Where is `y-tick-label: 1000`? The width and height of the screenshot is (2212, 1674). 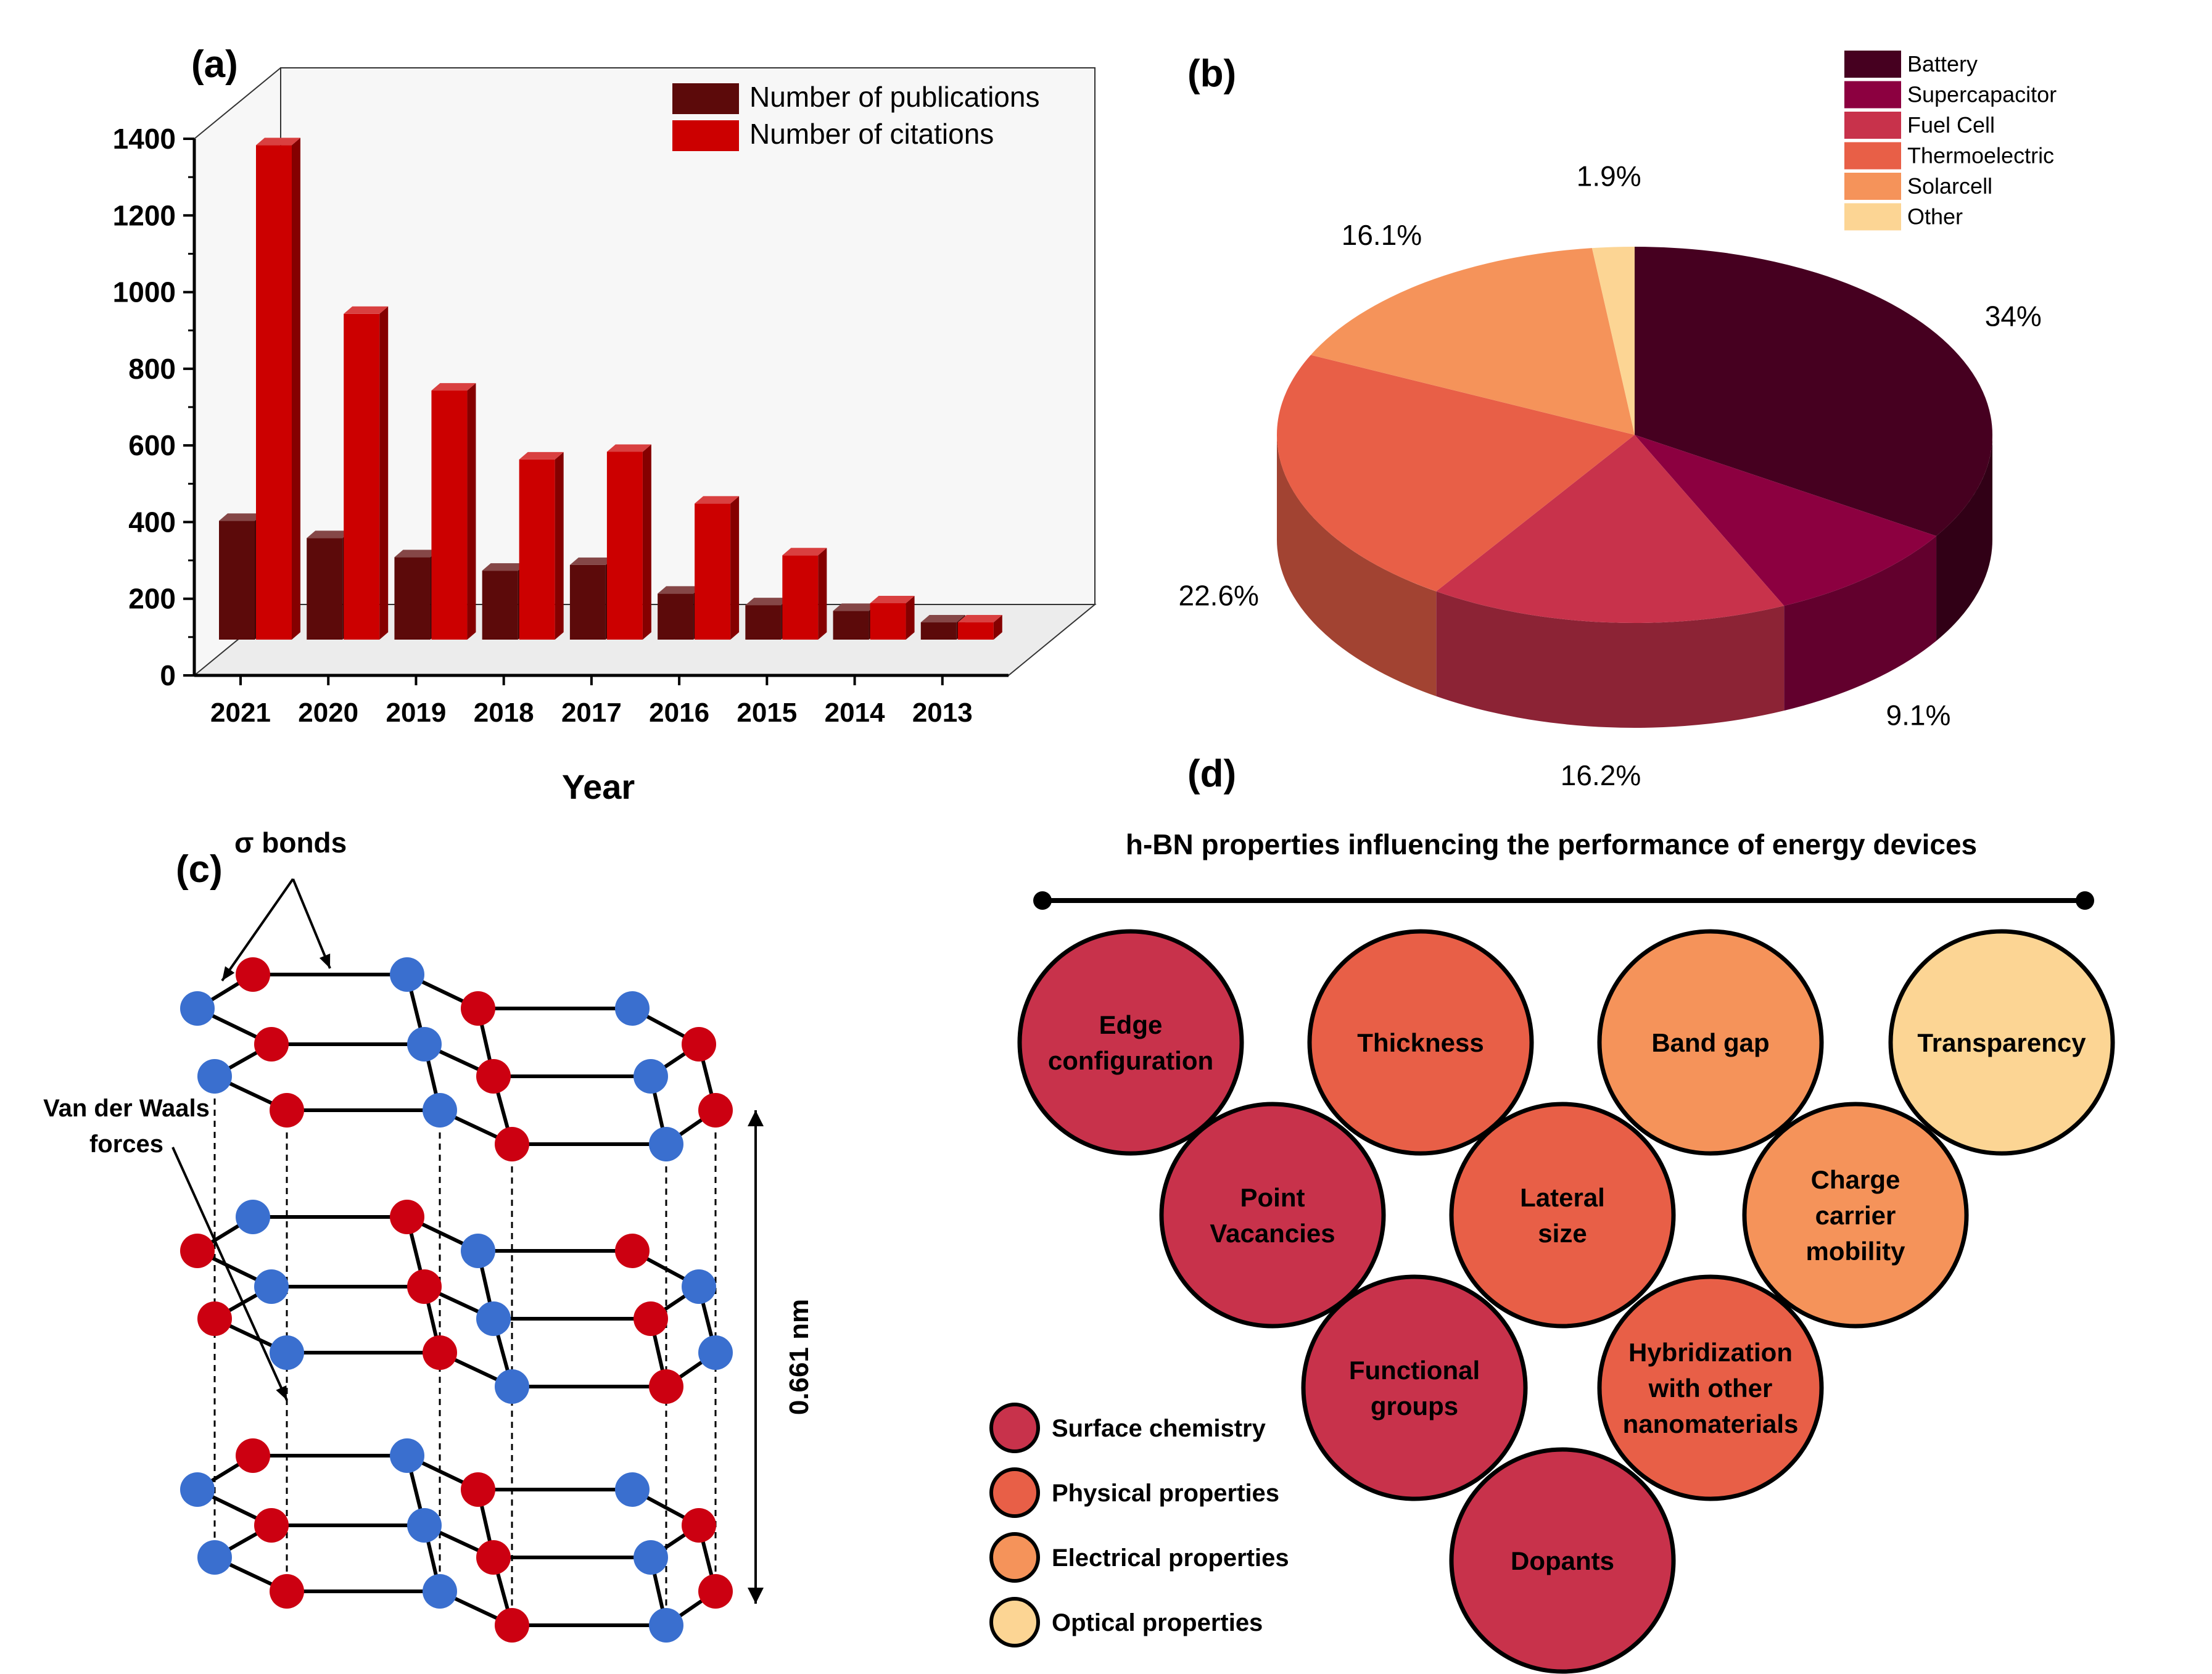 y-tick-label: 1000 is located at coordinates (144, 292).